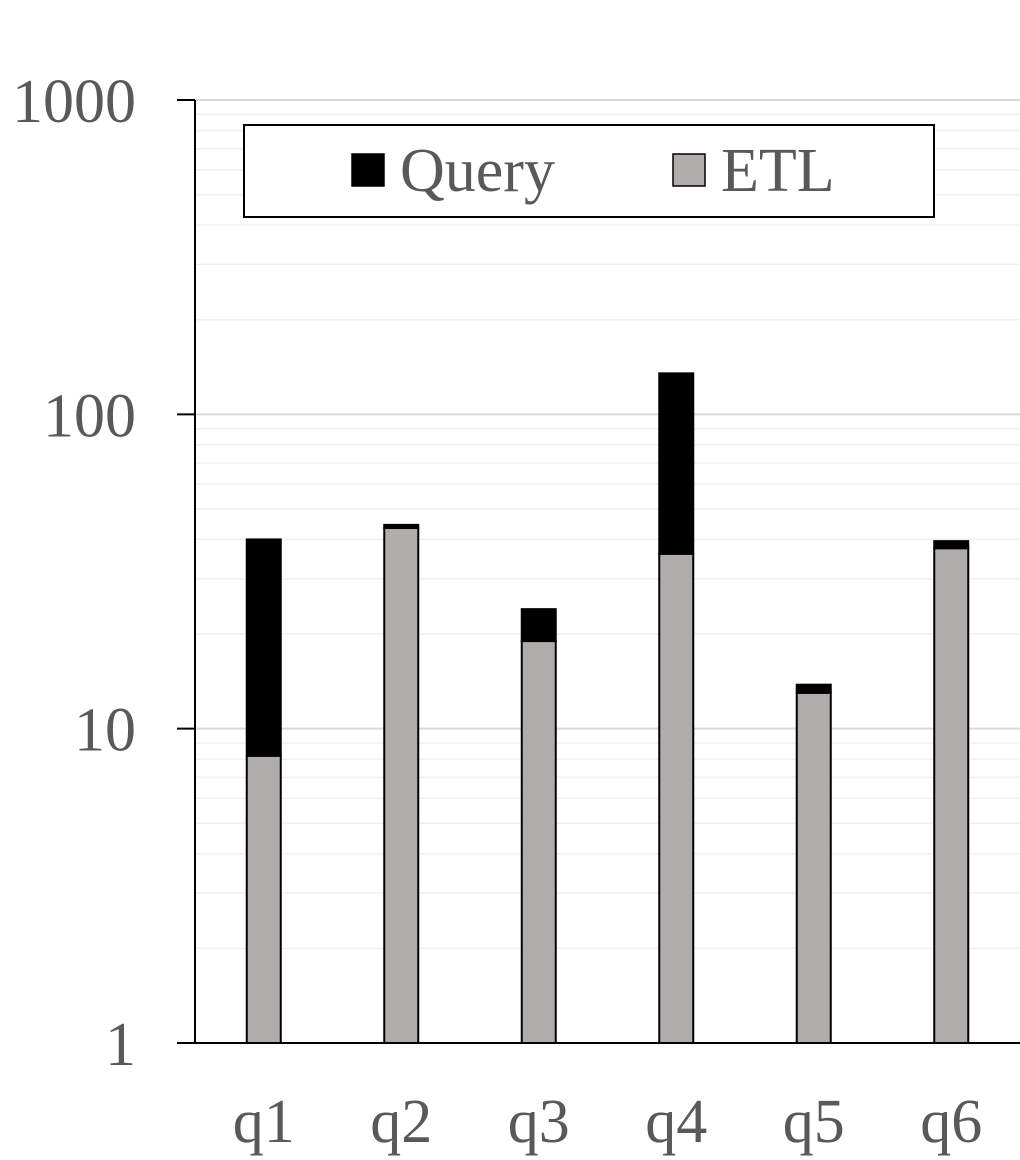  What do you see at coordinates (368, 170) in the screenshot?
I see `legend-swatch-query` at bounding box center [368, 170].